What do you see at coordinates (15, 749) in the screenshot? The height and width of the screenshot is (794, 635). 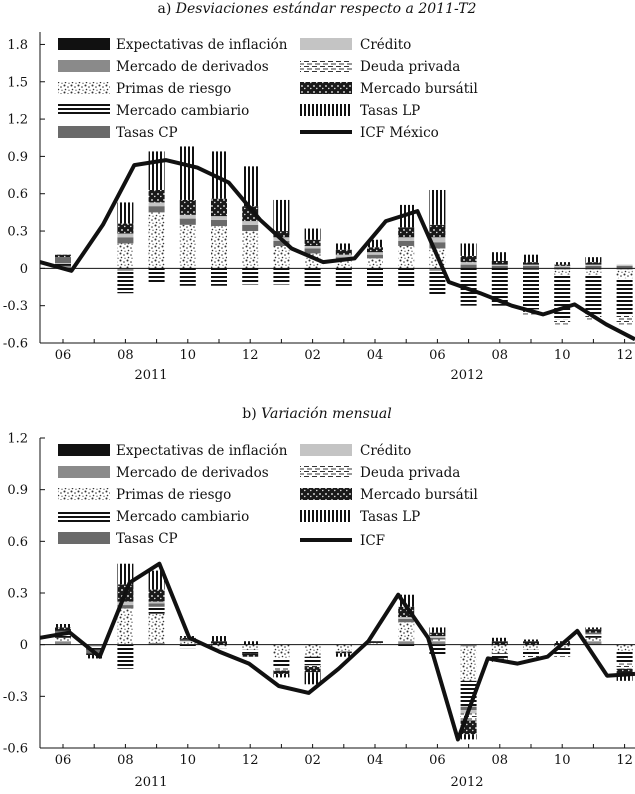 I see `y-tick-label: -0.6` at bounding box center [15, 749].